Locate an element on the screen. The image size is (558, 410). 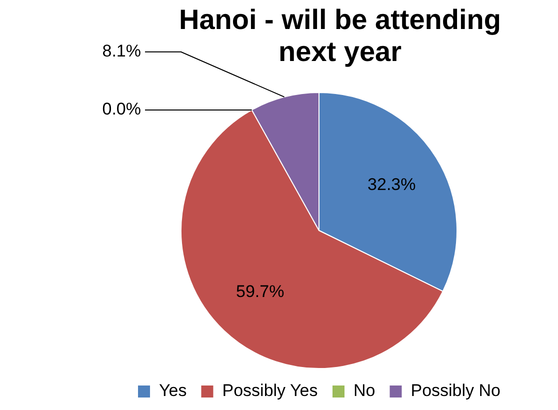
data-label: 59.7% is located at coordinates (260, 292).